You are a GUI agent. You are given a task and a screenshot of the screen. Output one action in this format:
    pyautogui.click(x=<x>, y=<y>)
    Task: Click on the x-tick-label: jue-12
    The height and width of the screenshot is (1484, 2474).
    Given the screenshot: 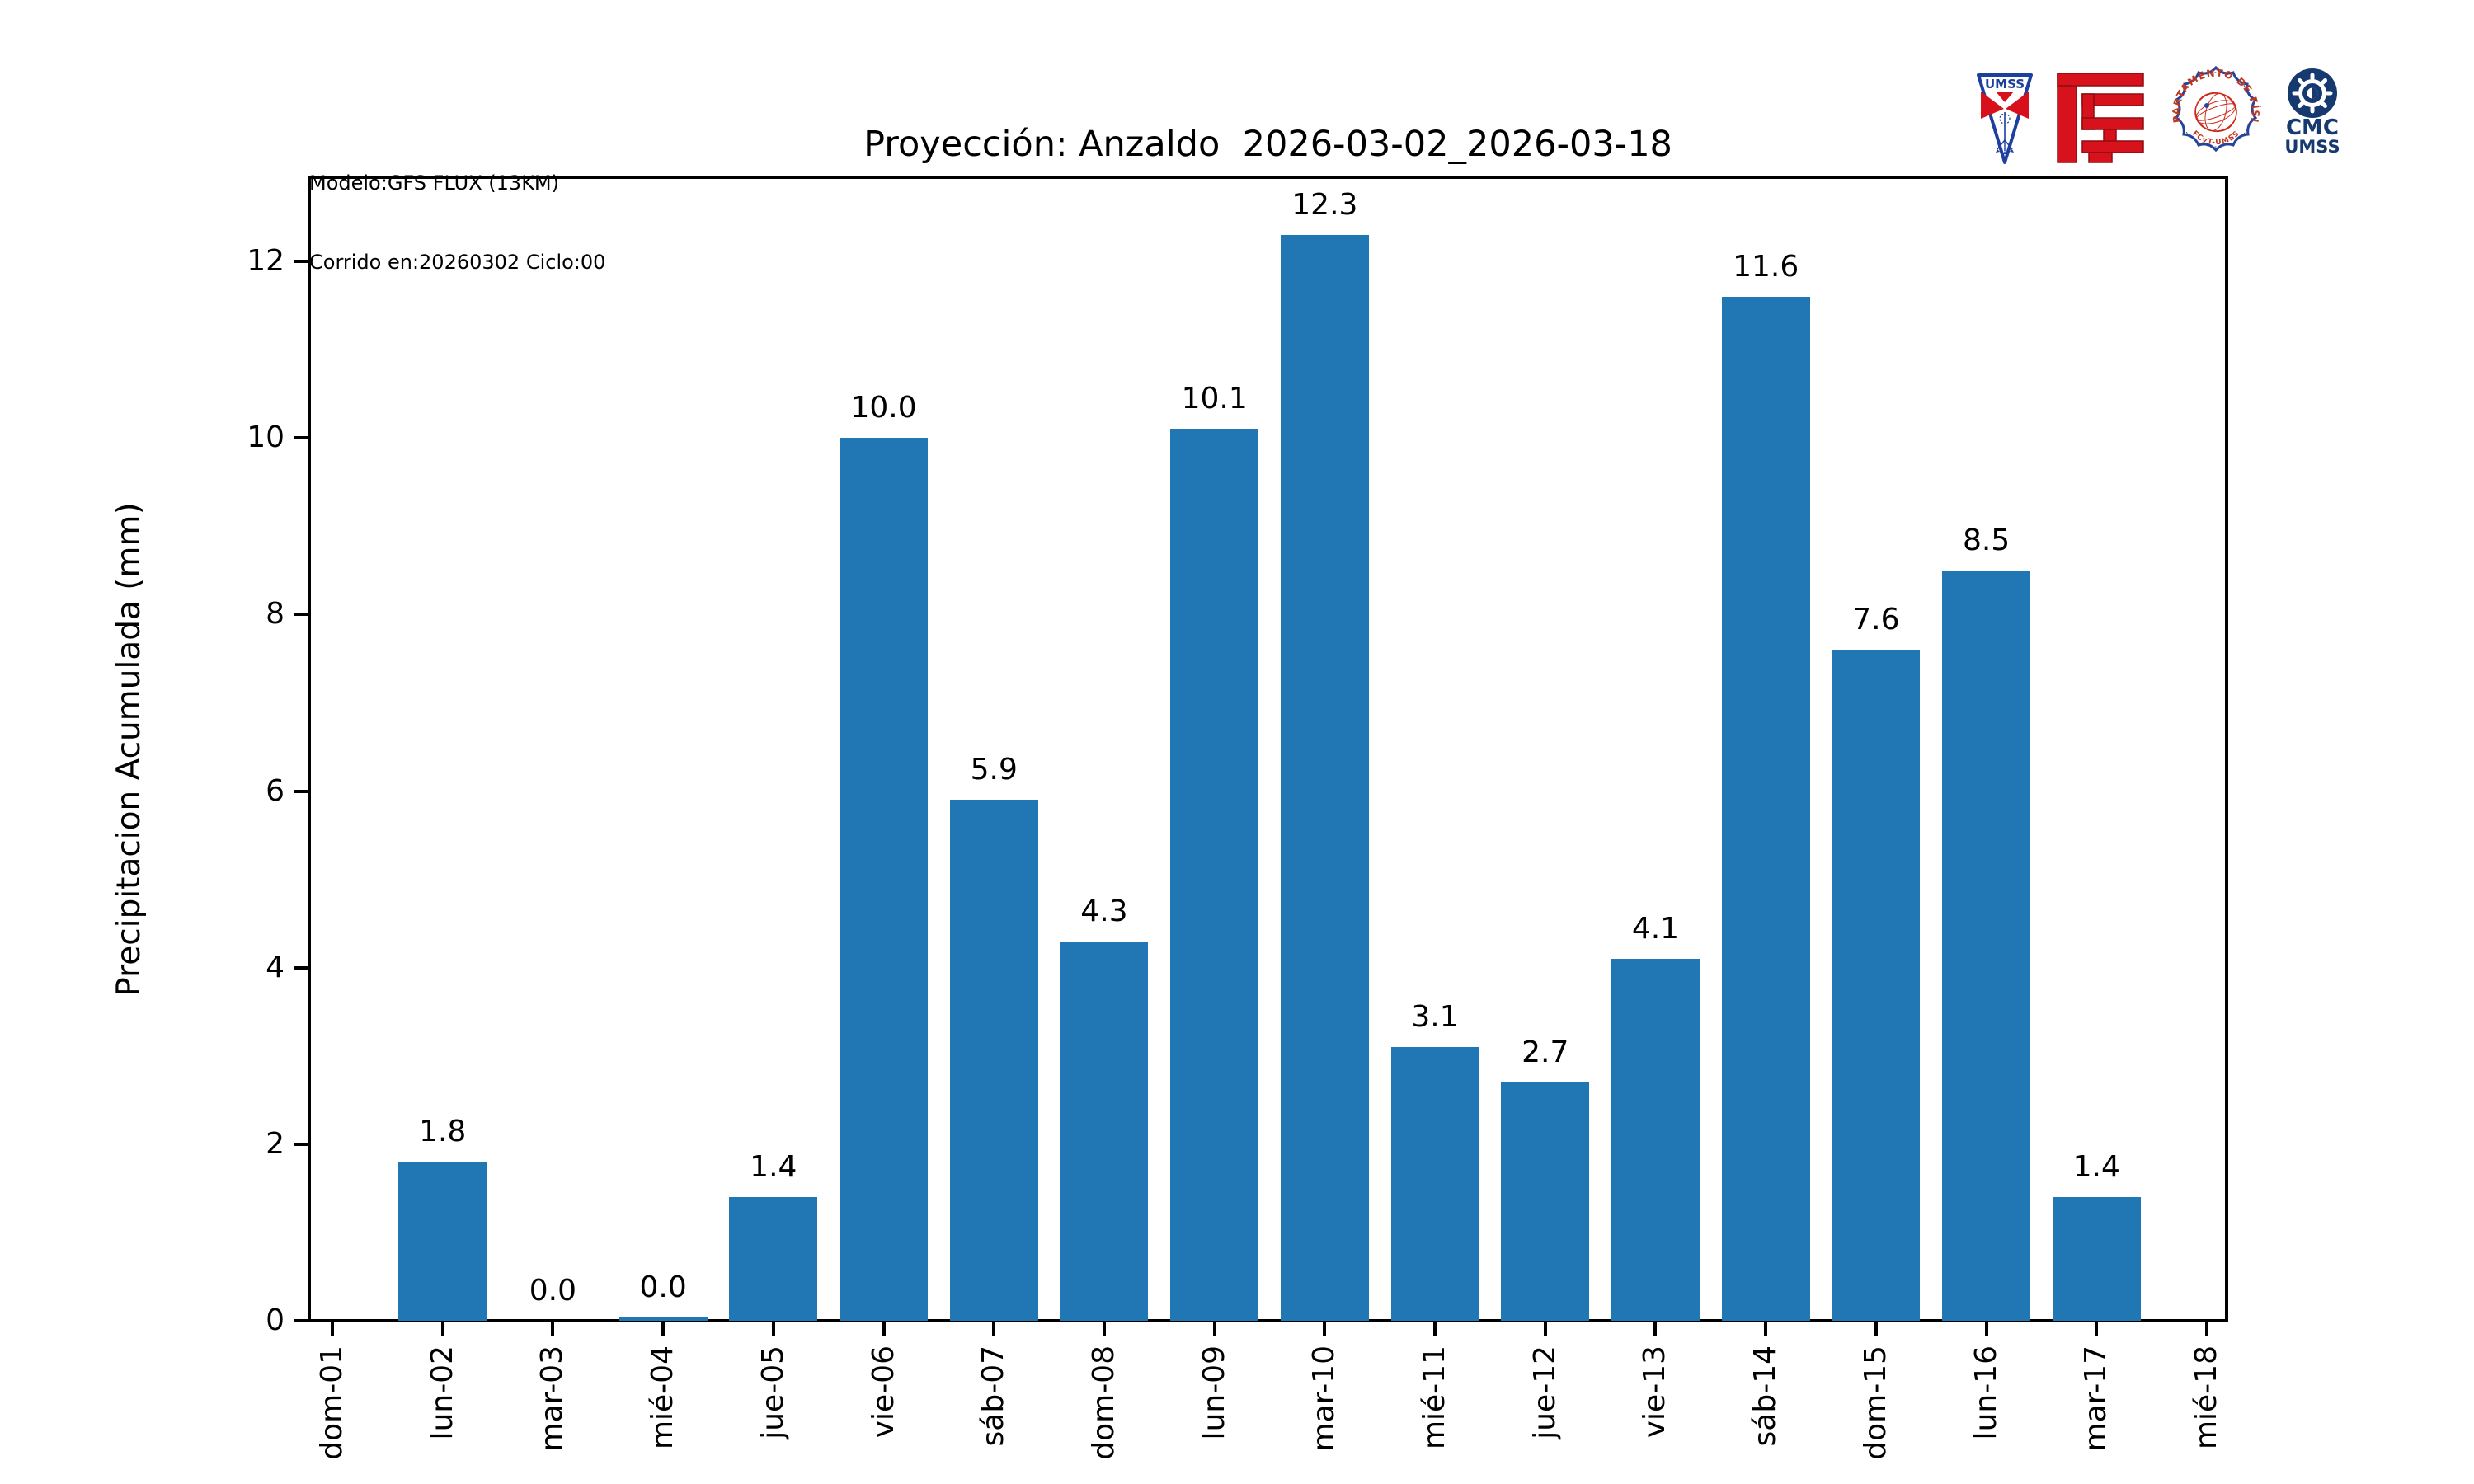 What is the action you would take?
    pyautogui.click(x=1544, y=1392)
    